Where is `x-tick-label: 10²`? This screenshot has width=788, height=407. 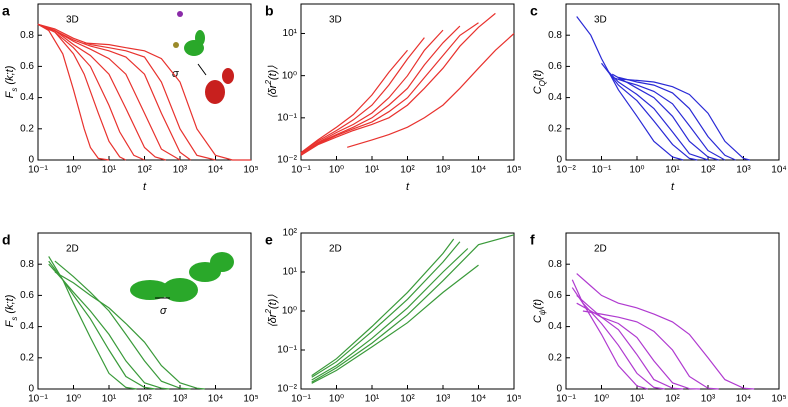 x-tick-label: 10² is located at coordinates (672, 399).